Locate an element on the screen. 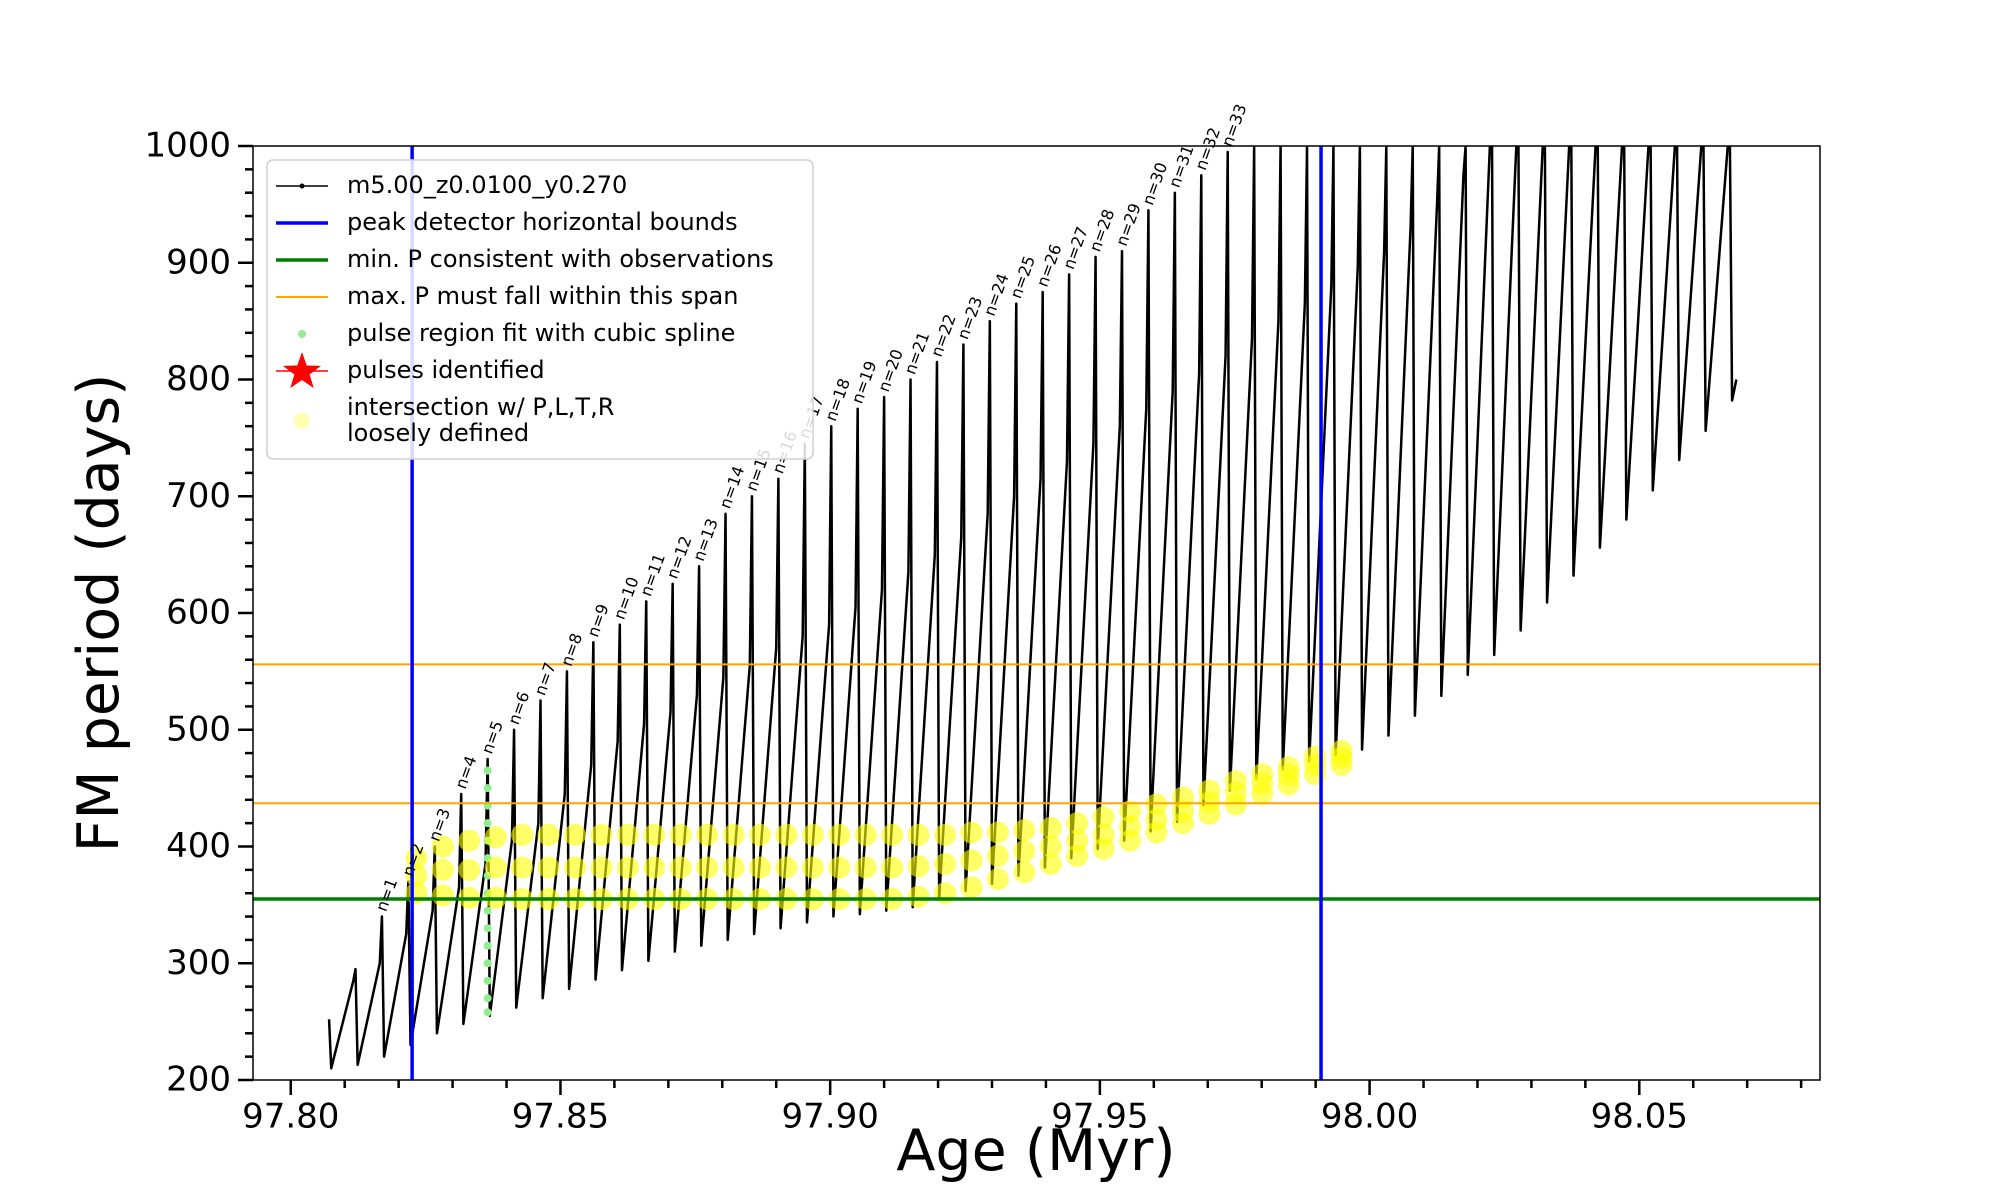  x-tick-label: 98.00 is located at coordinates (1369, 1117).